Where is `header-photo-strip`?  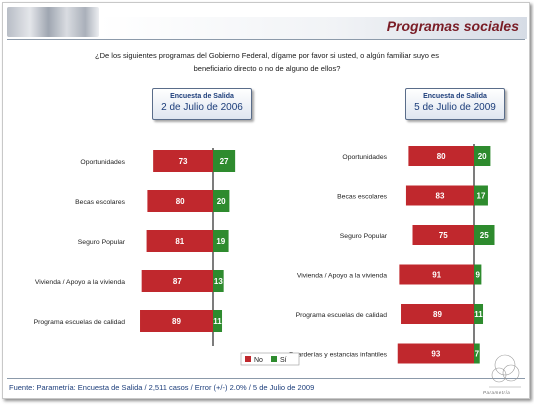 header-photo-strip is located at coordinates (53, 22).